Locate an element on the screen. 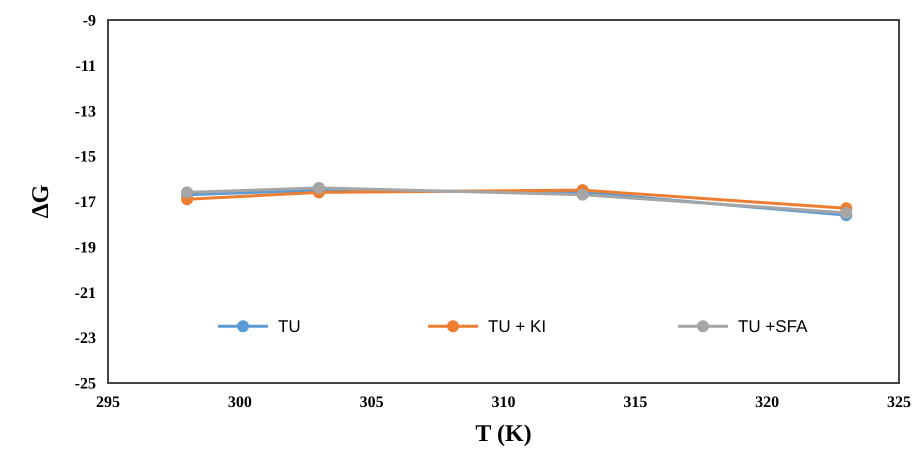  y-tick-label: -23 is located at coordinates (85, 339).